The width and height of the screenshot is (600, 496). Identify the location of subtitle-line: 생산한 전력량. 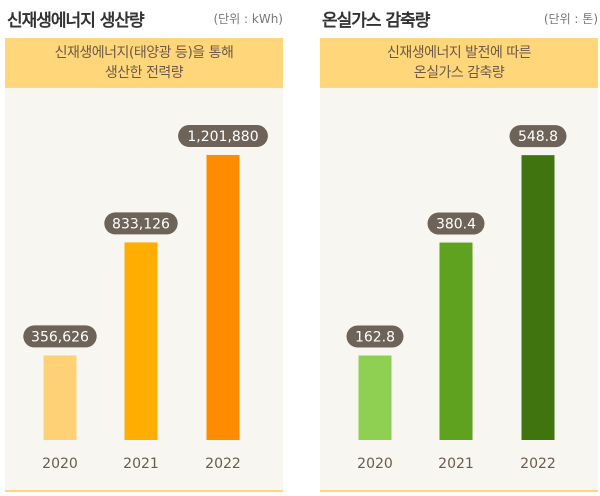
(144, 73).